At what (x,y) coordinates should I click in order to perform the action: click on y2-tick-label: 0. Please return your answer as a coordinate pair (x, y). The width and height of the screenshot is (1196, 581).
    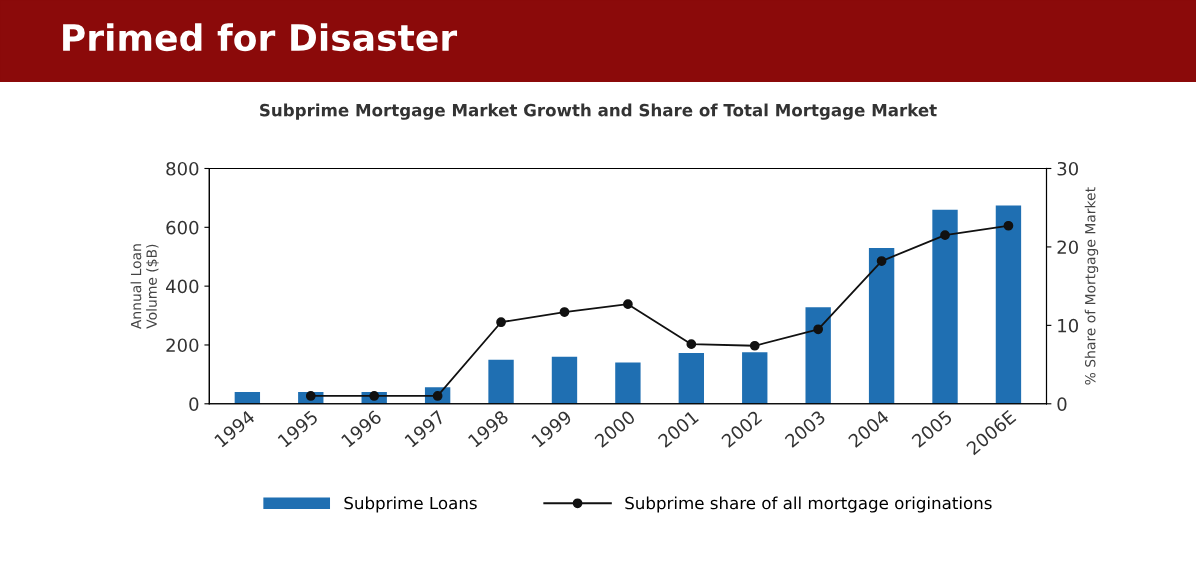
    Looking at the image, I should click on (1062, 404).